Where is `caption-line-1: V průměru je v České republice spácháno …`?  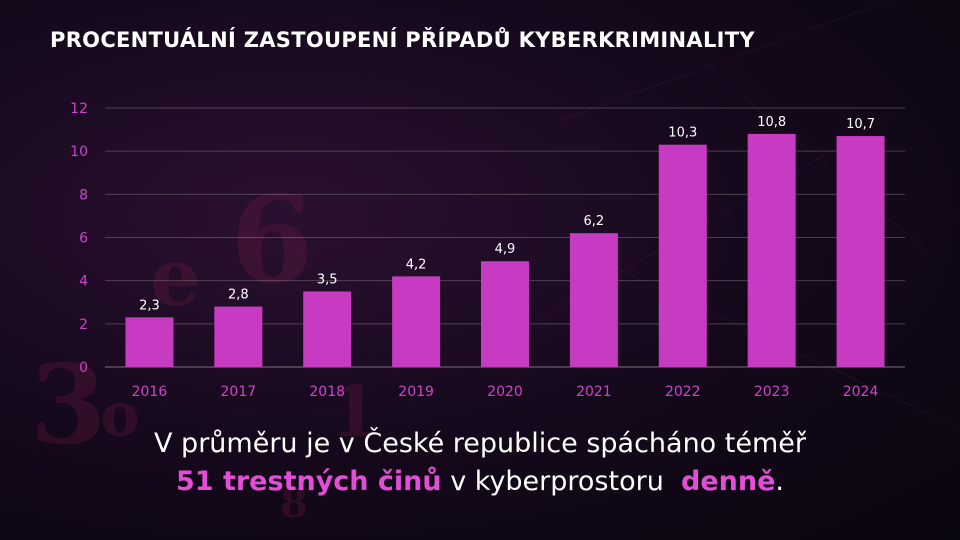
caption-line-1: V průměru je v České republice spácháno … is located at coordinates (480, 443).